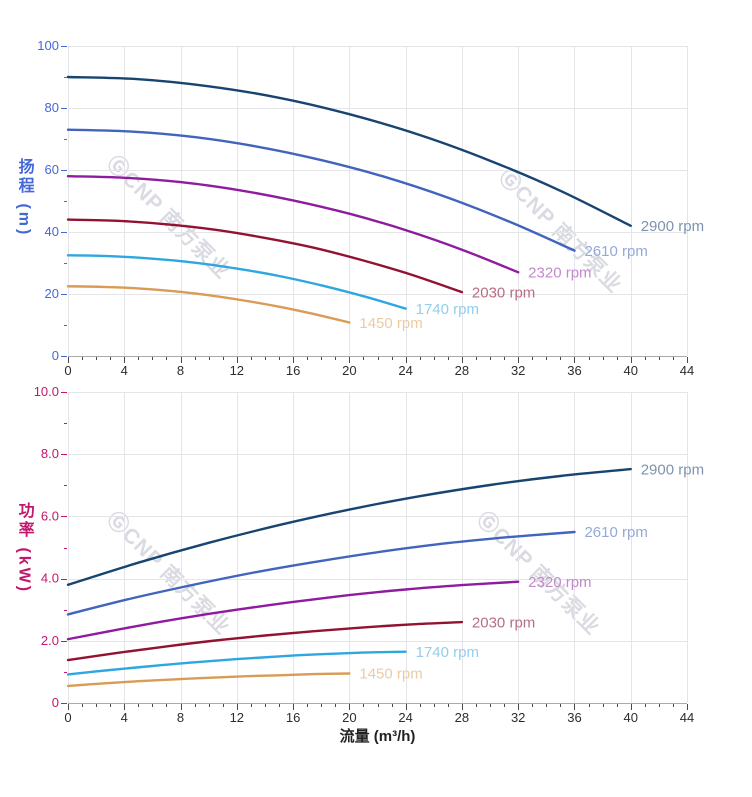  Describe the element at coordinates (377, 736) in the screenshot. I see `flow-axis-title: 流量 (m³/h)` at that location.